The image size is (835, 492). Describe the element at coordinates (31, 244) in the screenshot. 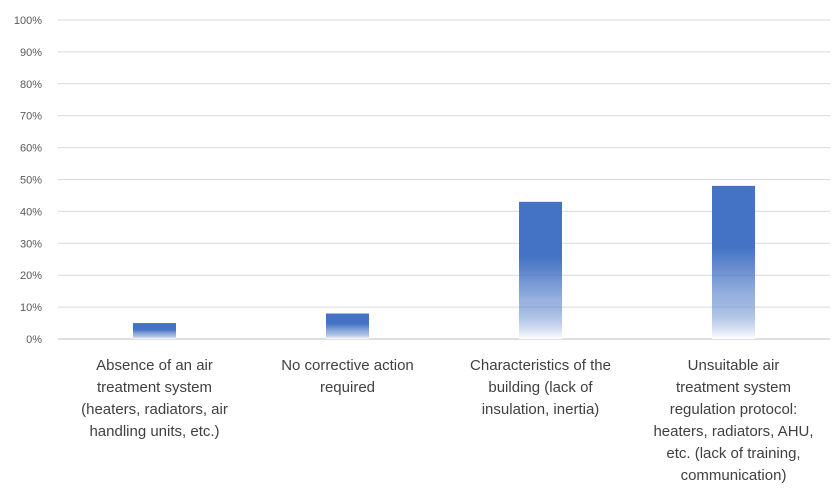

I see `y-tick-label: 30%` at that location.